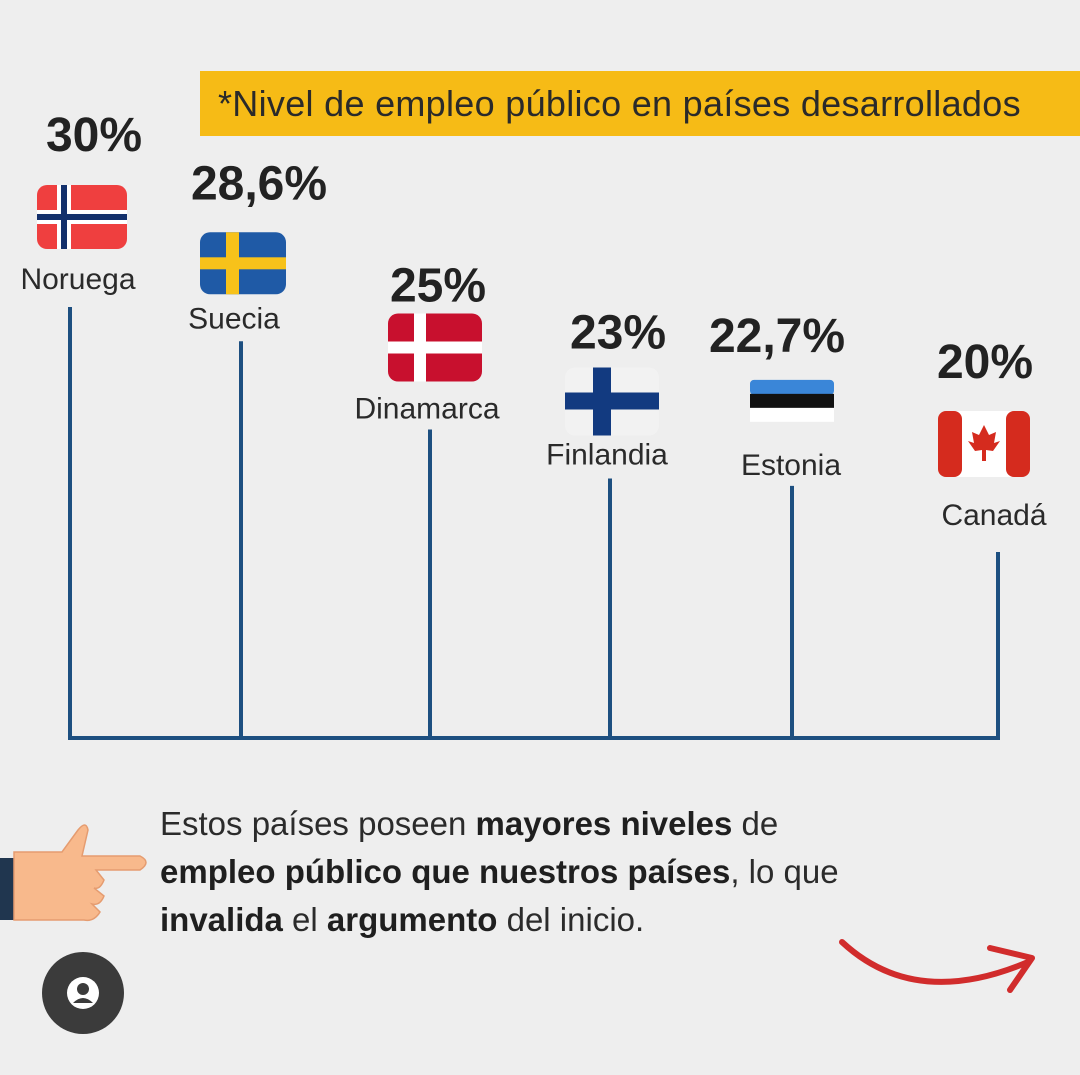 The image size is (1080, 1075). What do you see at coordinates (618, 333) in the screenshot?
I see `value-label: 23%` at bounding box center [618, 333].